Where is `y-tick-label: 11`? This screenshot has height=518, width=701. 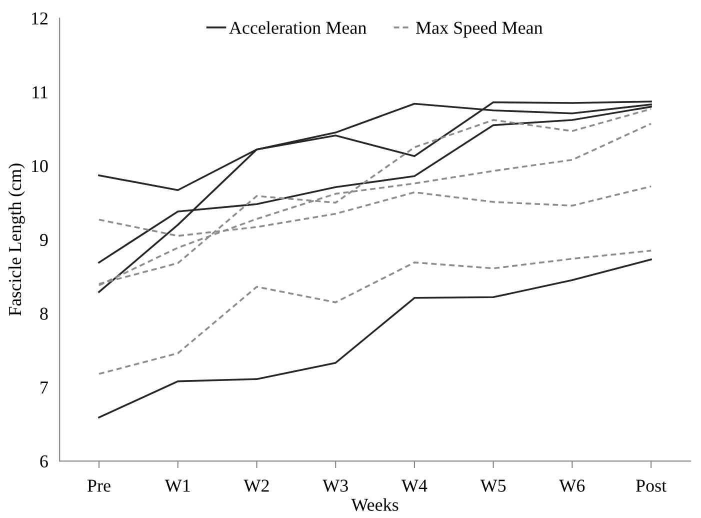
y-tick-label: 11 is located at coordinates (40, 92).